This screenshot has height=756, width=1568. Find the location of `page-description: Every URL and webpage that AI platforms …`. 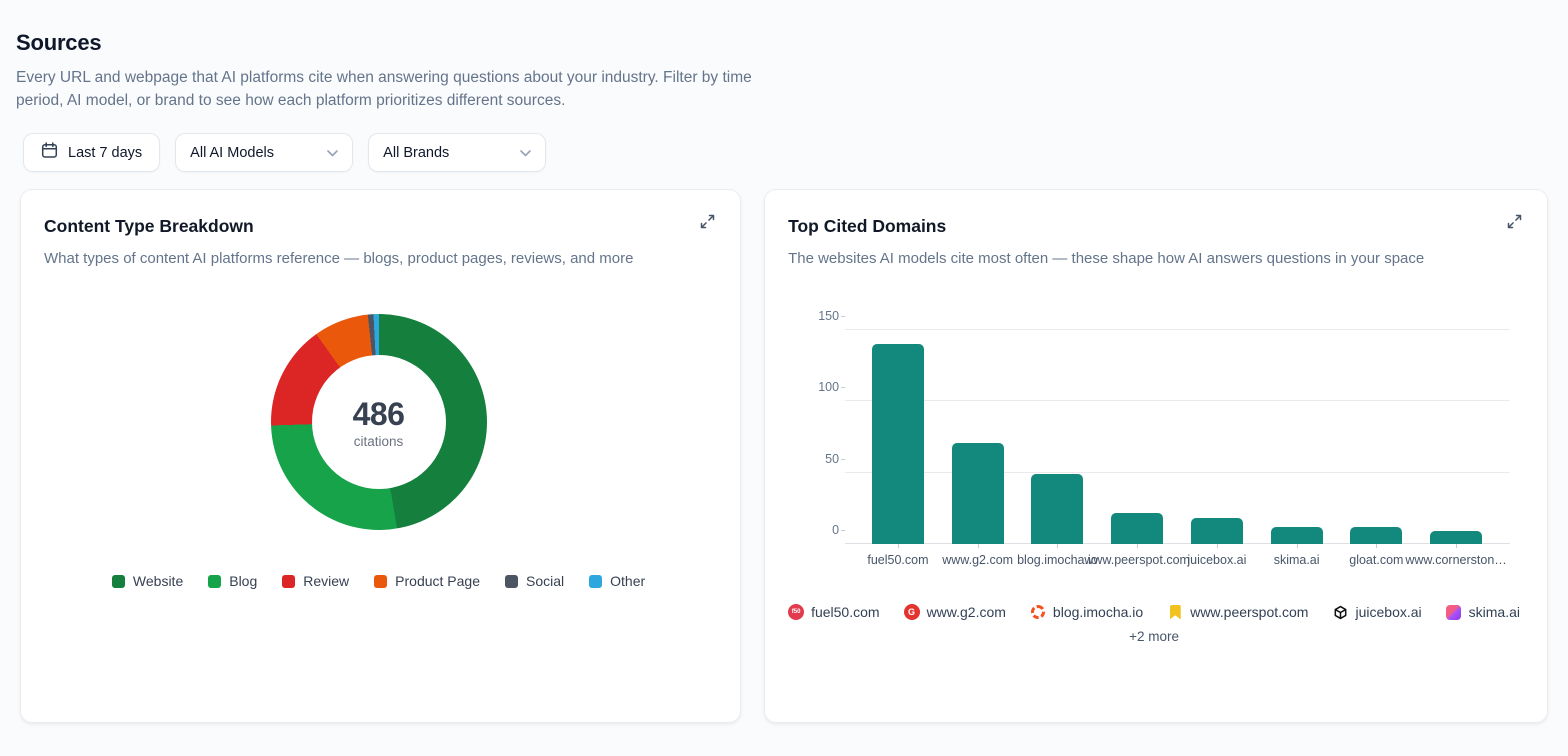

page-description: Every URL and webpage that AI platforms … is located at coordinates (384, 89).